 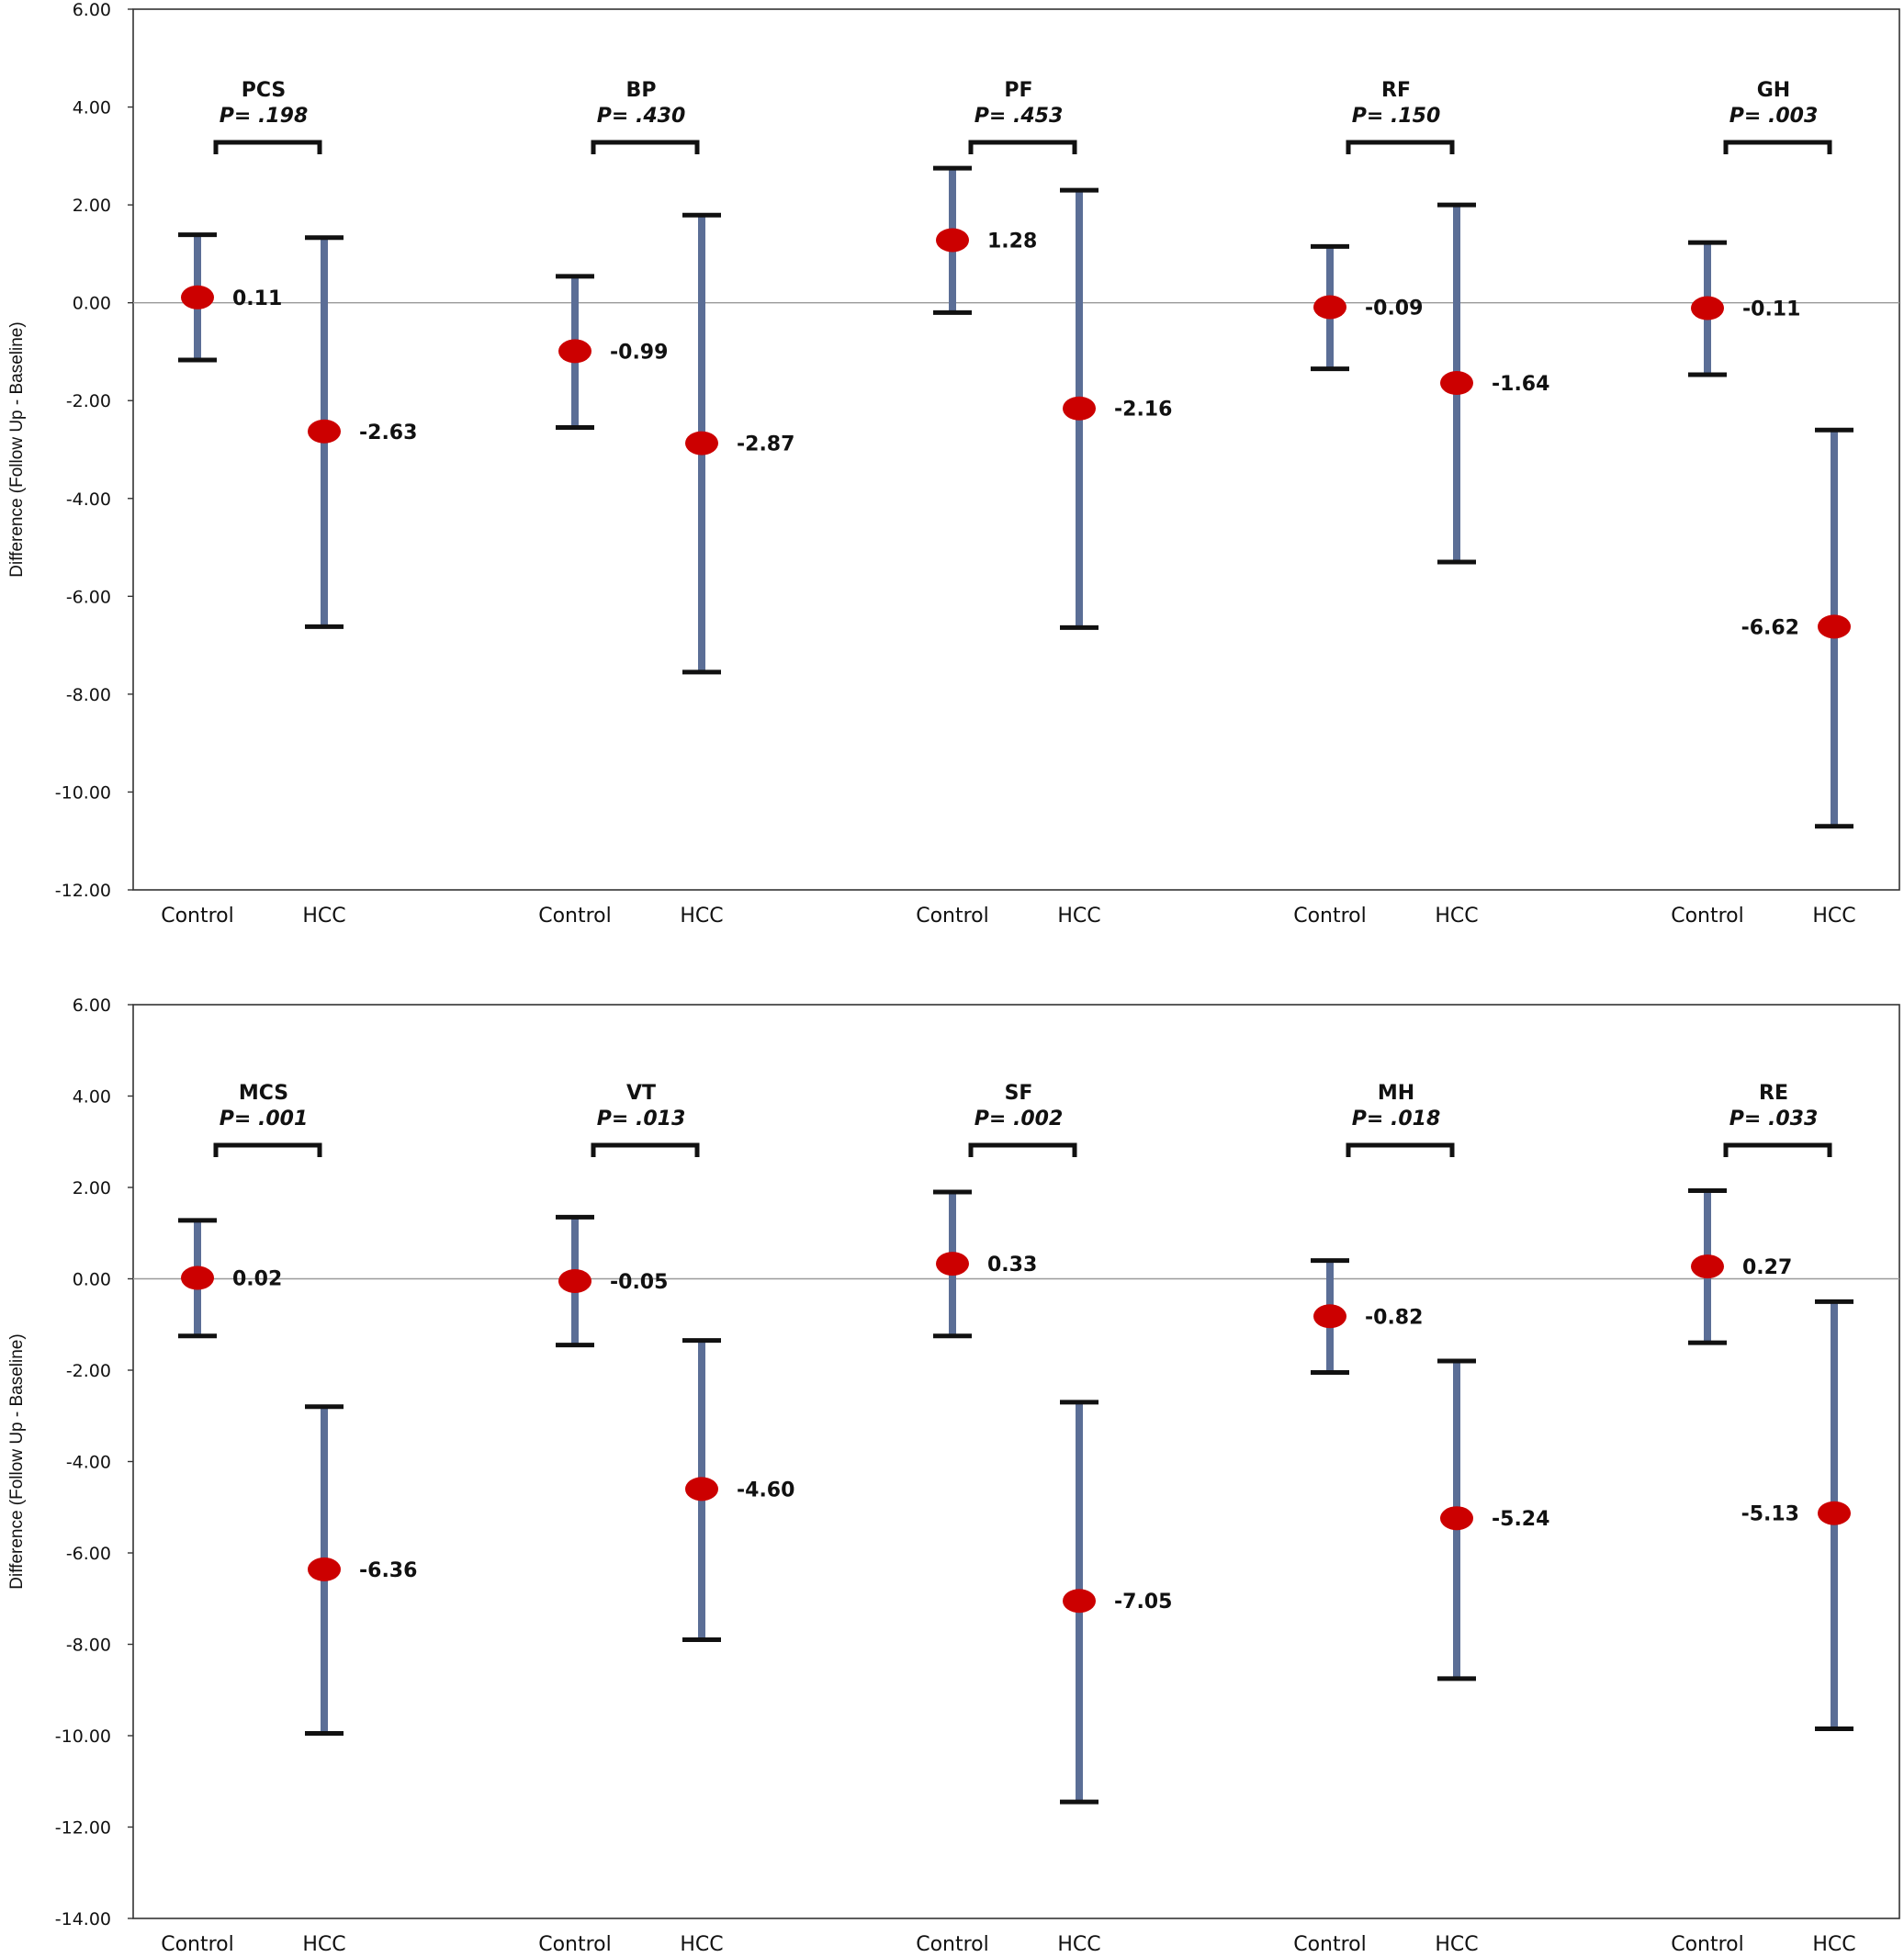 What do you see at coordinates (666, 503) in the screenshot?
I see `group-bp: BP P= .430 -0.99 Control -2.87 HCC` at bounding box center [666, 503].